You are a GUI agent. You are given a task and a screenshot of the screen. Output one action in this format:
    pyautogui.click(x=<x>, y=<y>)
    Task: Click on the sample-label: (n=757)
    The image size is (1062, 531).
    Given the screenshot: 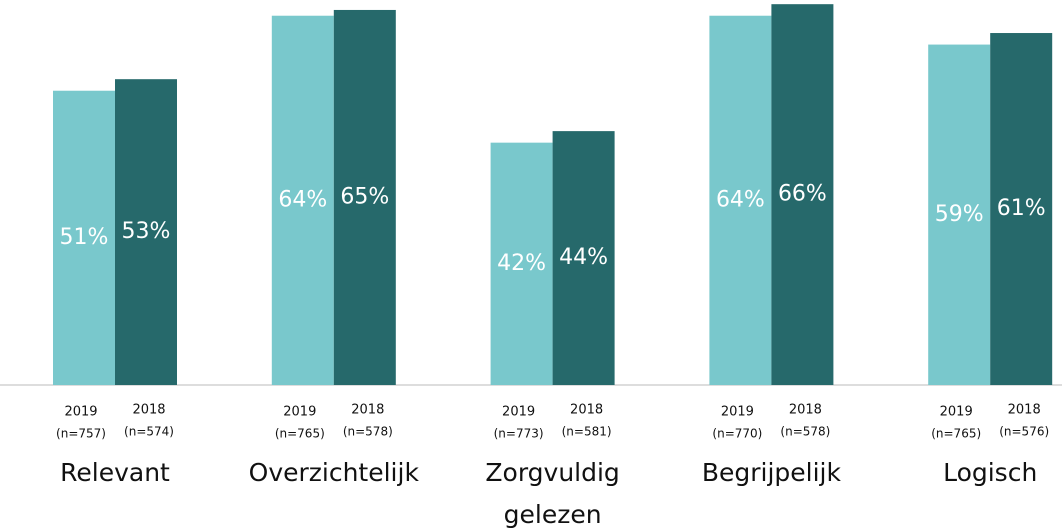 What is the action you would take?
    pyautogui.click(x=81, y=434)
    